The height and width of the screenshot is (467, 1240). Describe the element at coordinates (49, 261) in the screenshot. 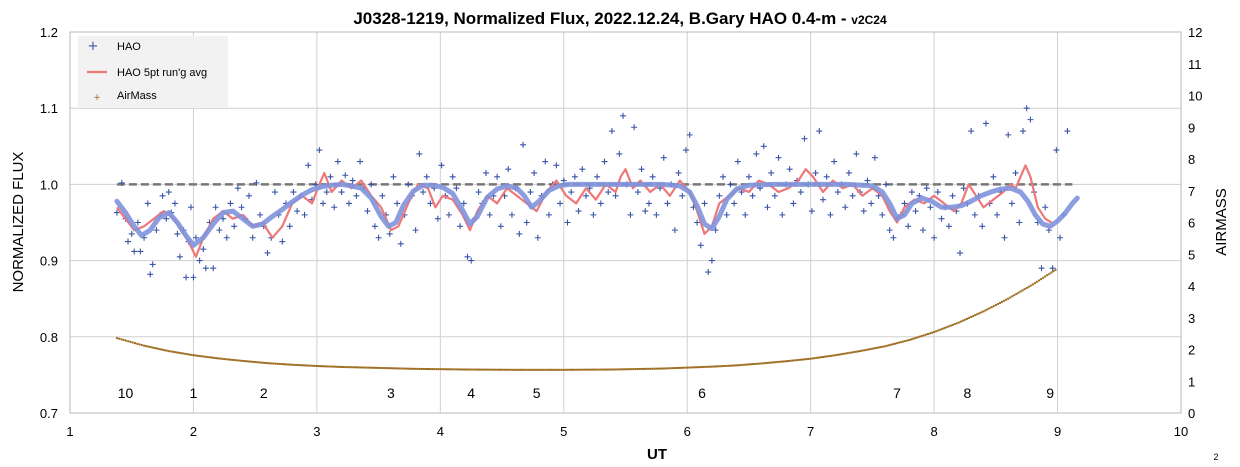

I see `y-tick-label: 0.9` at that location.